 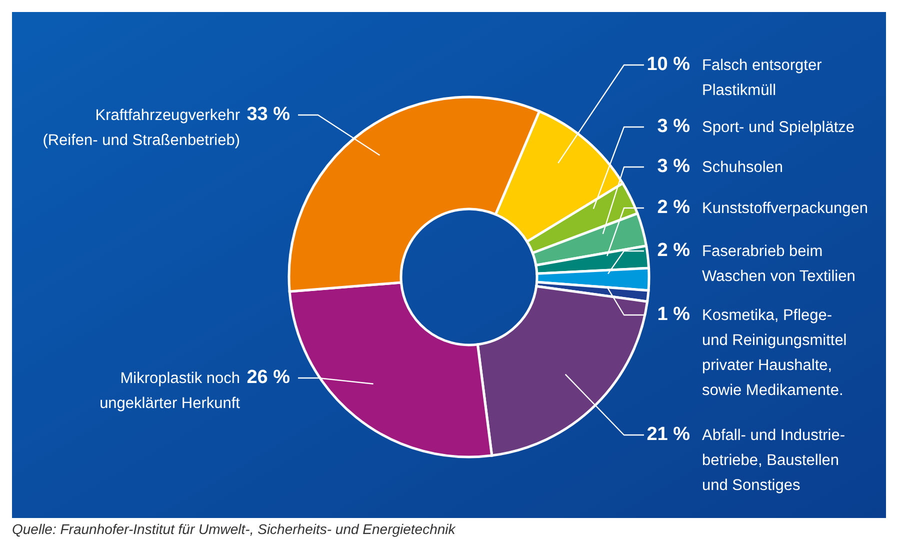 What do you see at coordinates (170, 391) in the screenshot?
I see `slice-label: Mikroplastik noch ungeklärter Herkunft` at bounding box center [170, 391].